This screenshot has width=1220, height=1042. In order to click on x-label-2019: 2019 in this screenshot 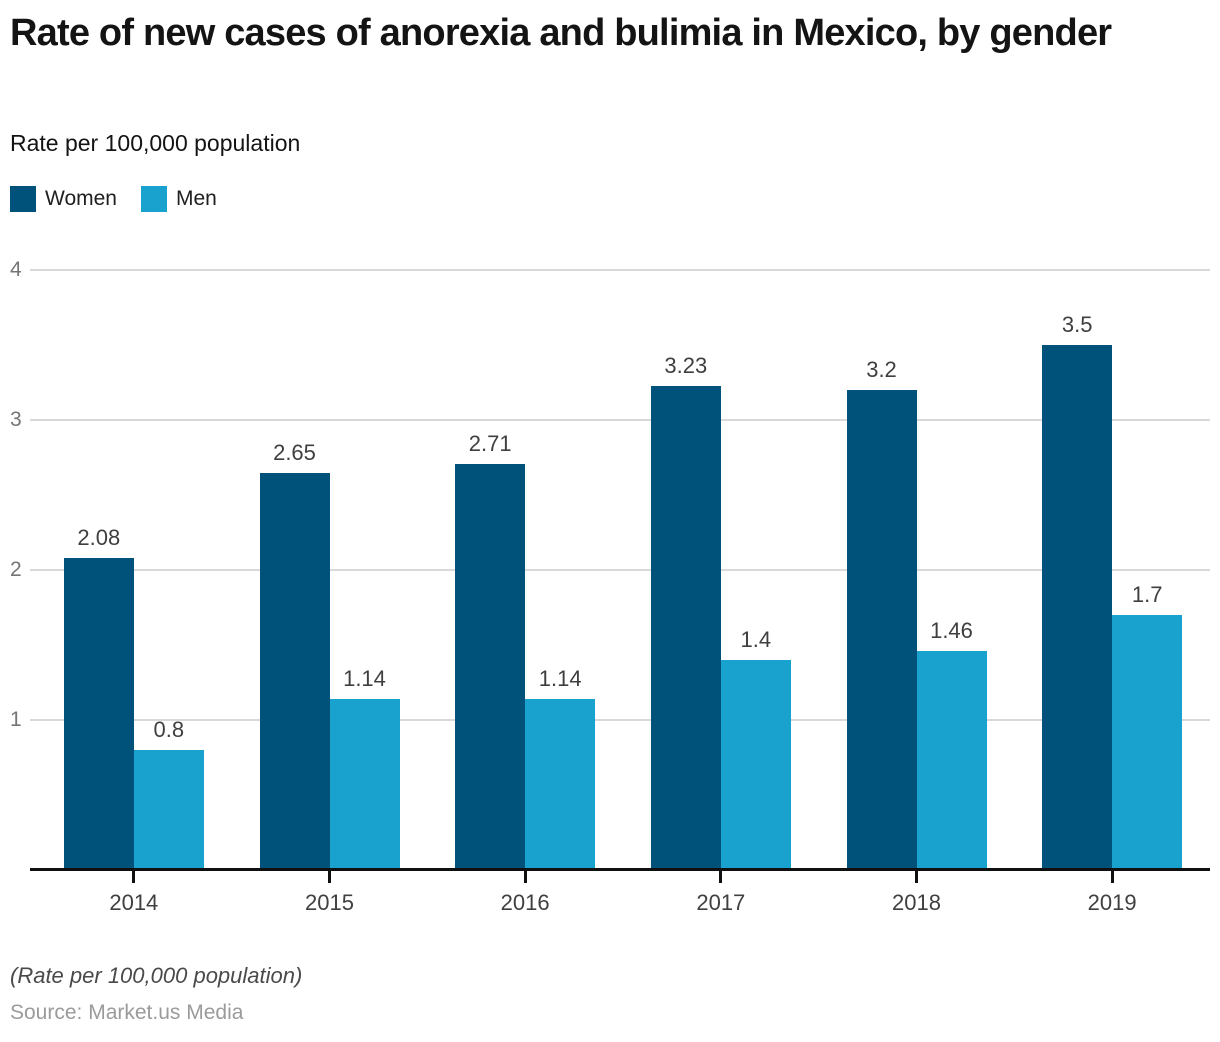, I will do `click(1112, 902)`.